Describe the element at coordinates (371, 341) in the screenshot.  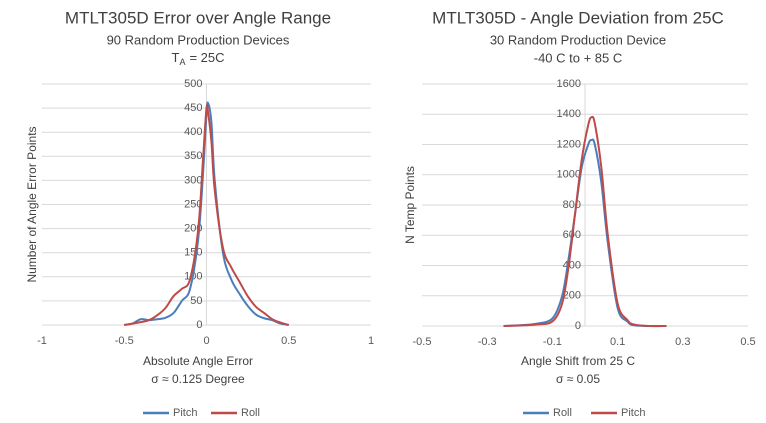
I see `x-tick-label: 1` at that location.